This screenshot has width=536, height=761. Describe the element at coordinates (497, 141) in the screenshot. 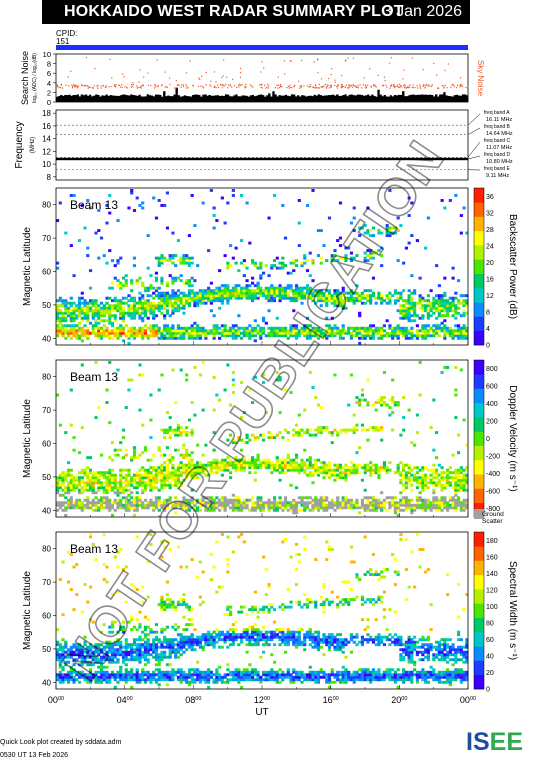

I see `frequency-band-label: freq band C` at that location.